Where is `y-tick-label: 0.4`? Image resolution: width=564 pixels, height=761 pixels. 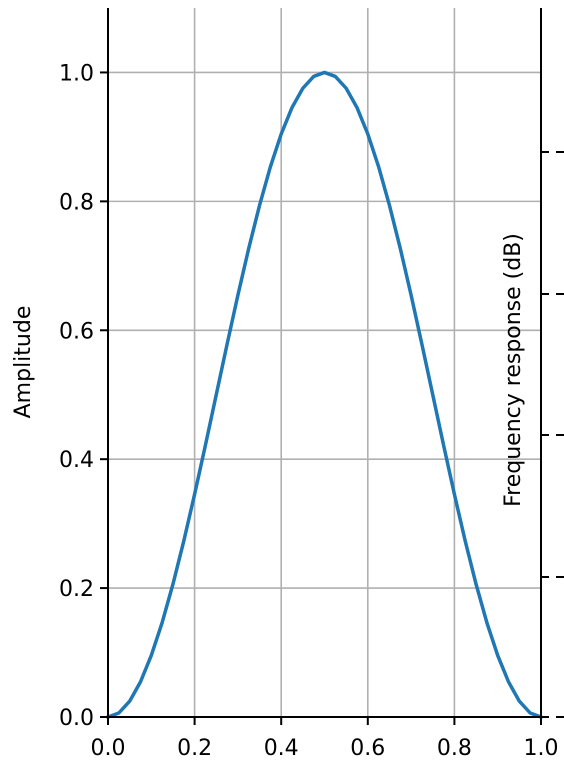 y-tick-label: 0.4 is located at coordinates (76, 460).